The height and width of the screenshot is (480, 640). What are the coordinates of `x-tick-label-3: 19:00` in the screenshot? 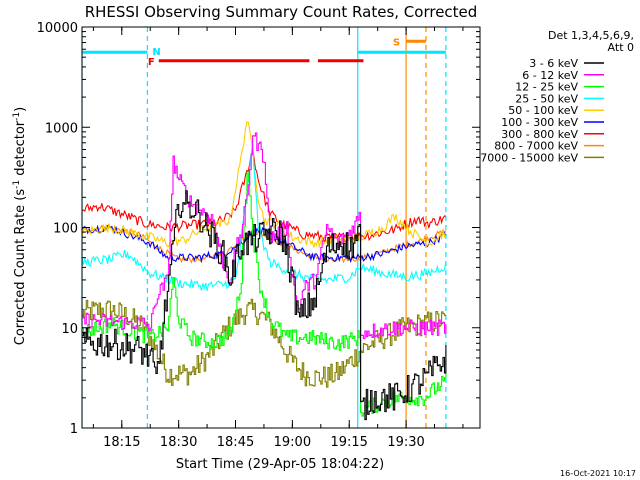 It's located at (292, 442).